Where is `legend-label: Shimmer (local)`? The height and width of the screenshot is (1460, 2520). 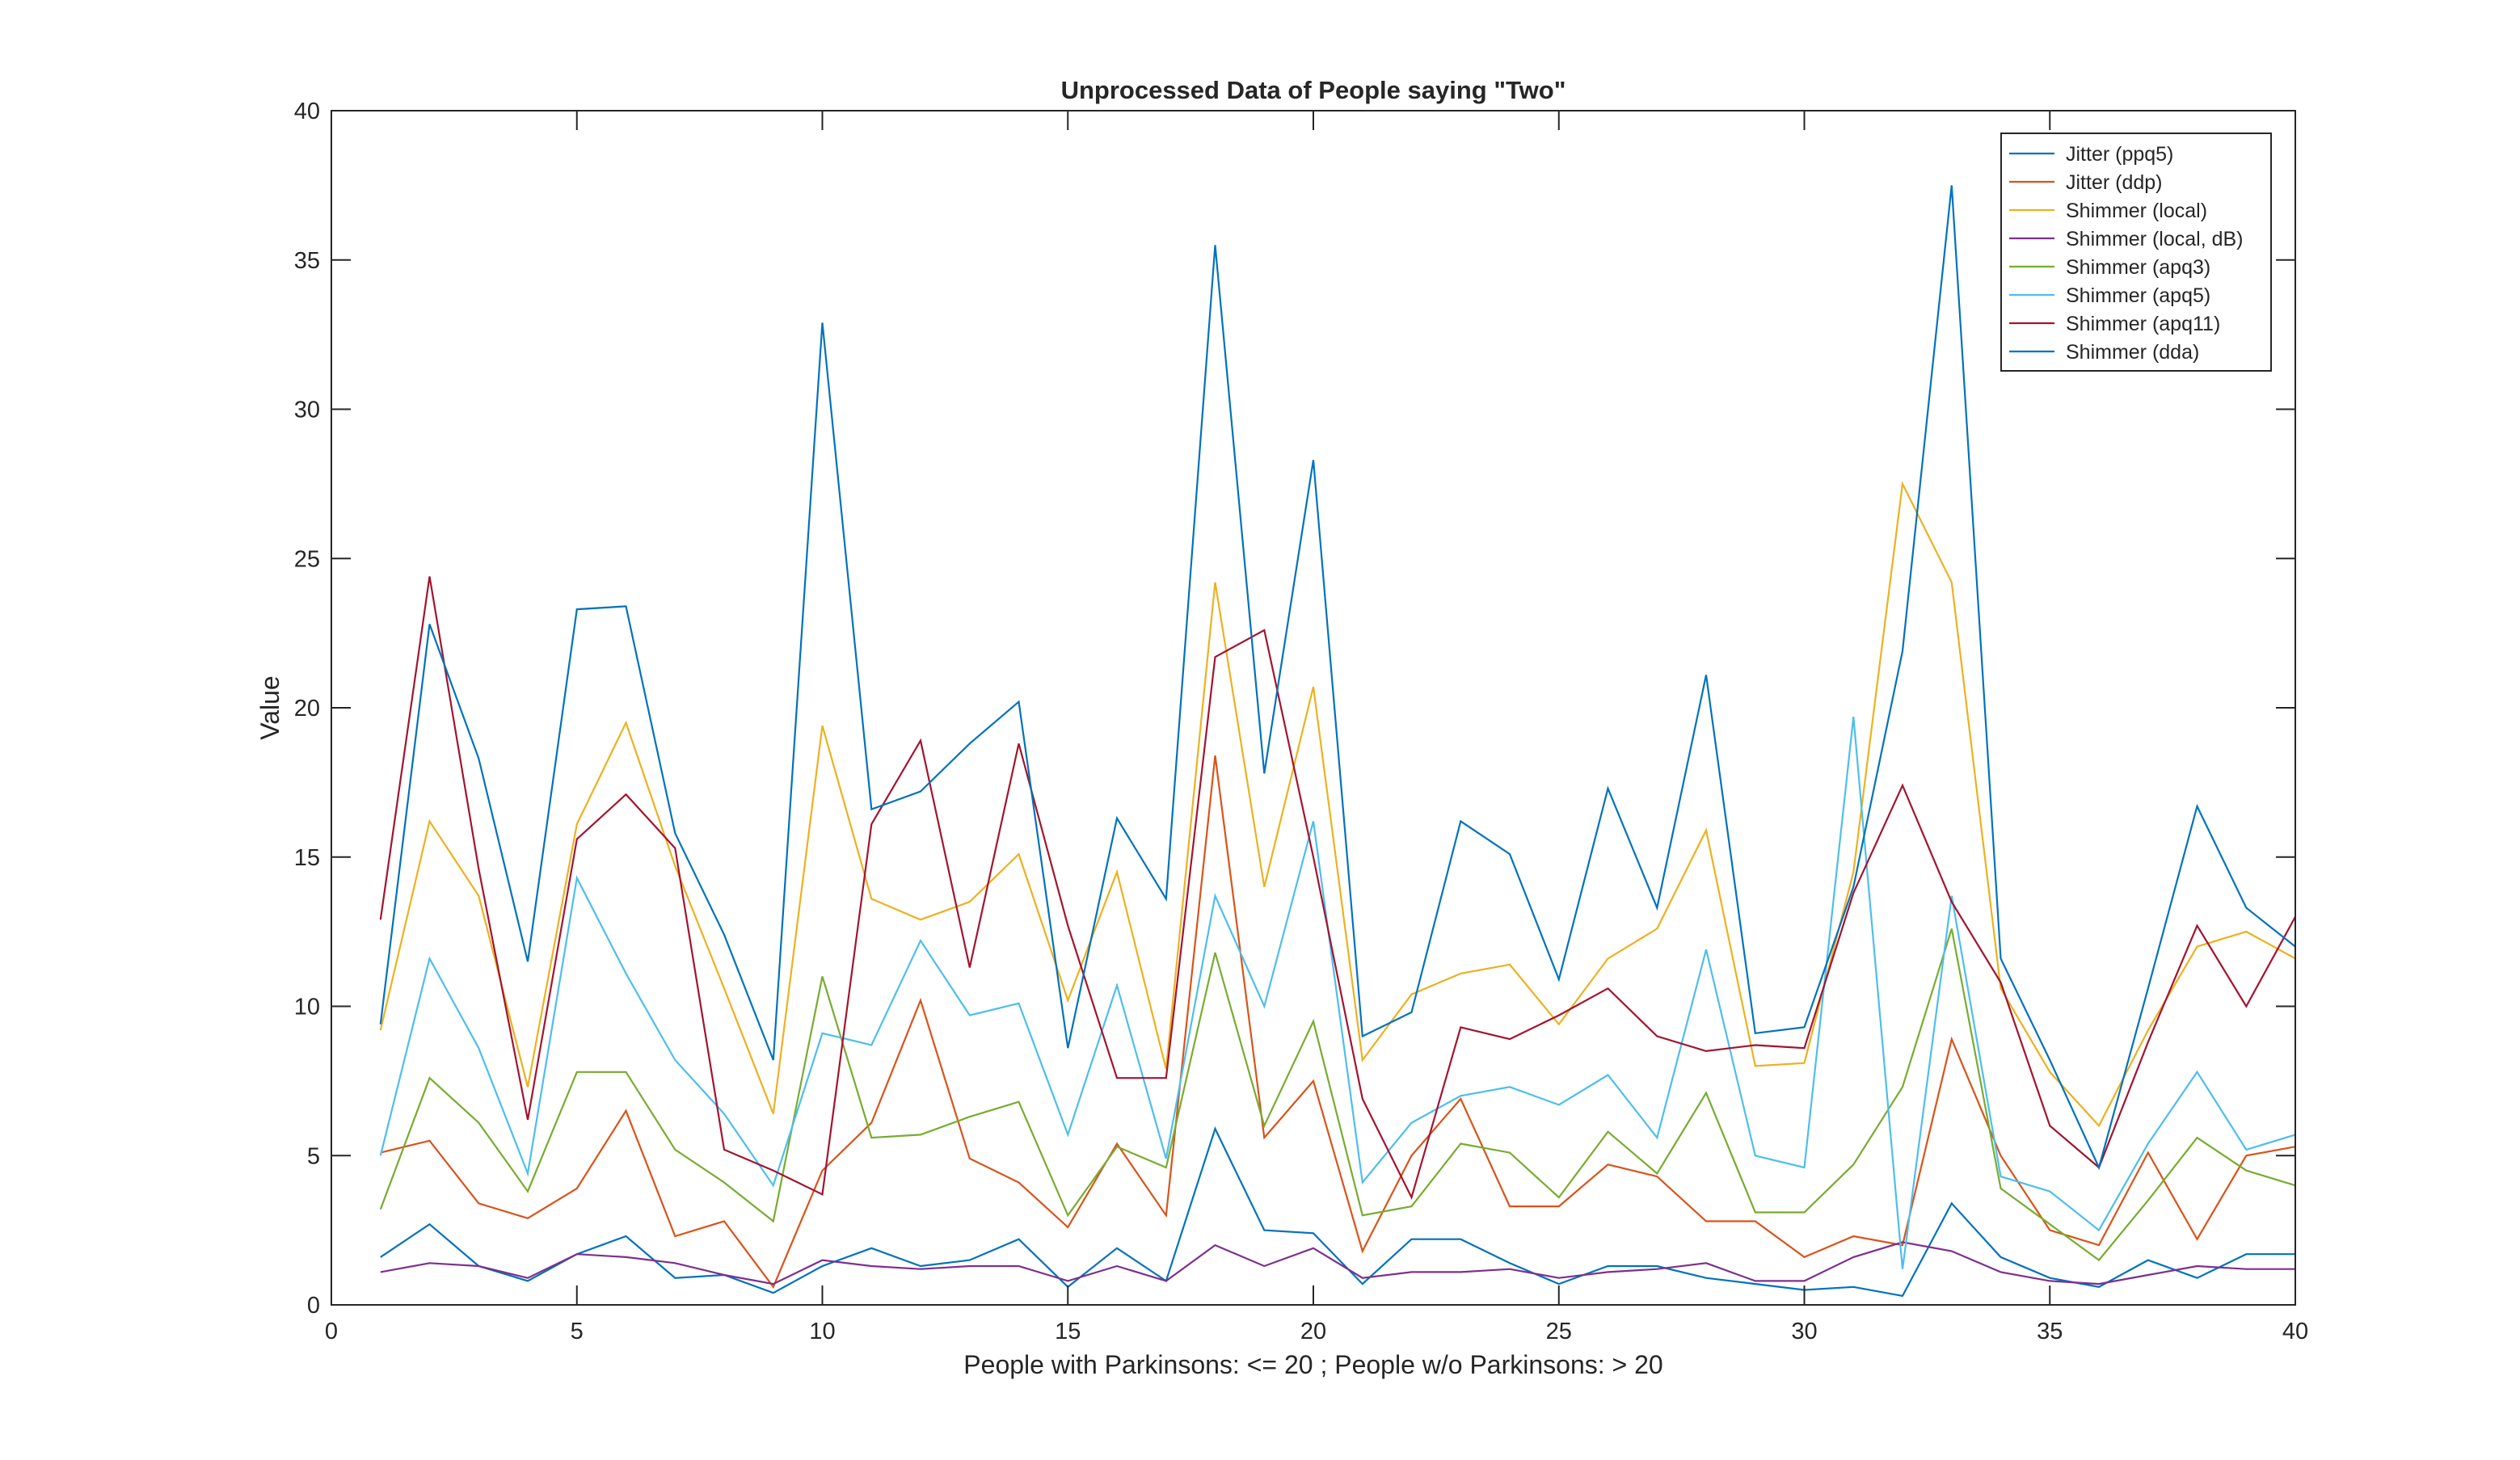
legend-label: Shimmer (local) is located at coordinates (2136, 211).